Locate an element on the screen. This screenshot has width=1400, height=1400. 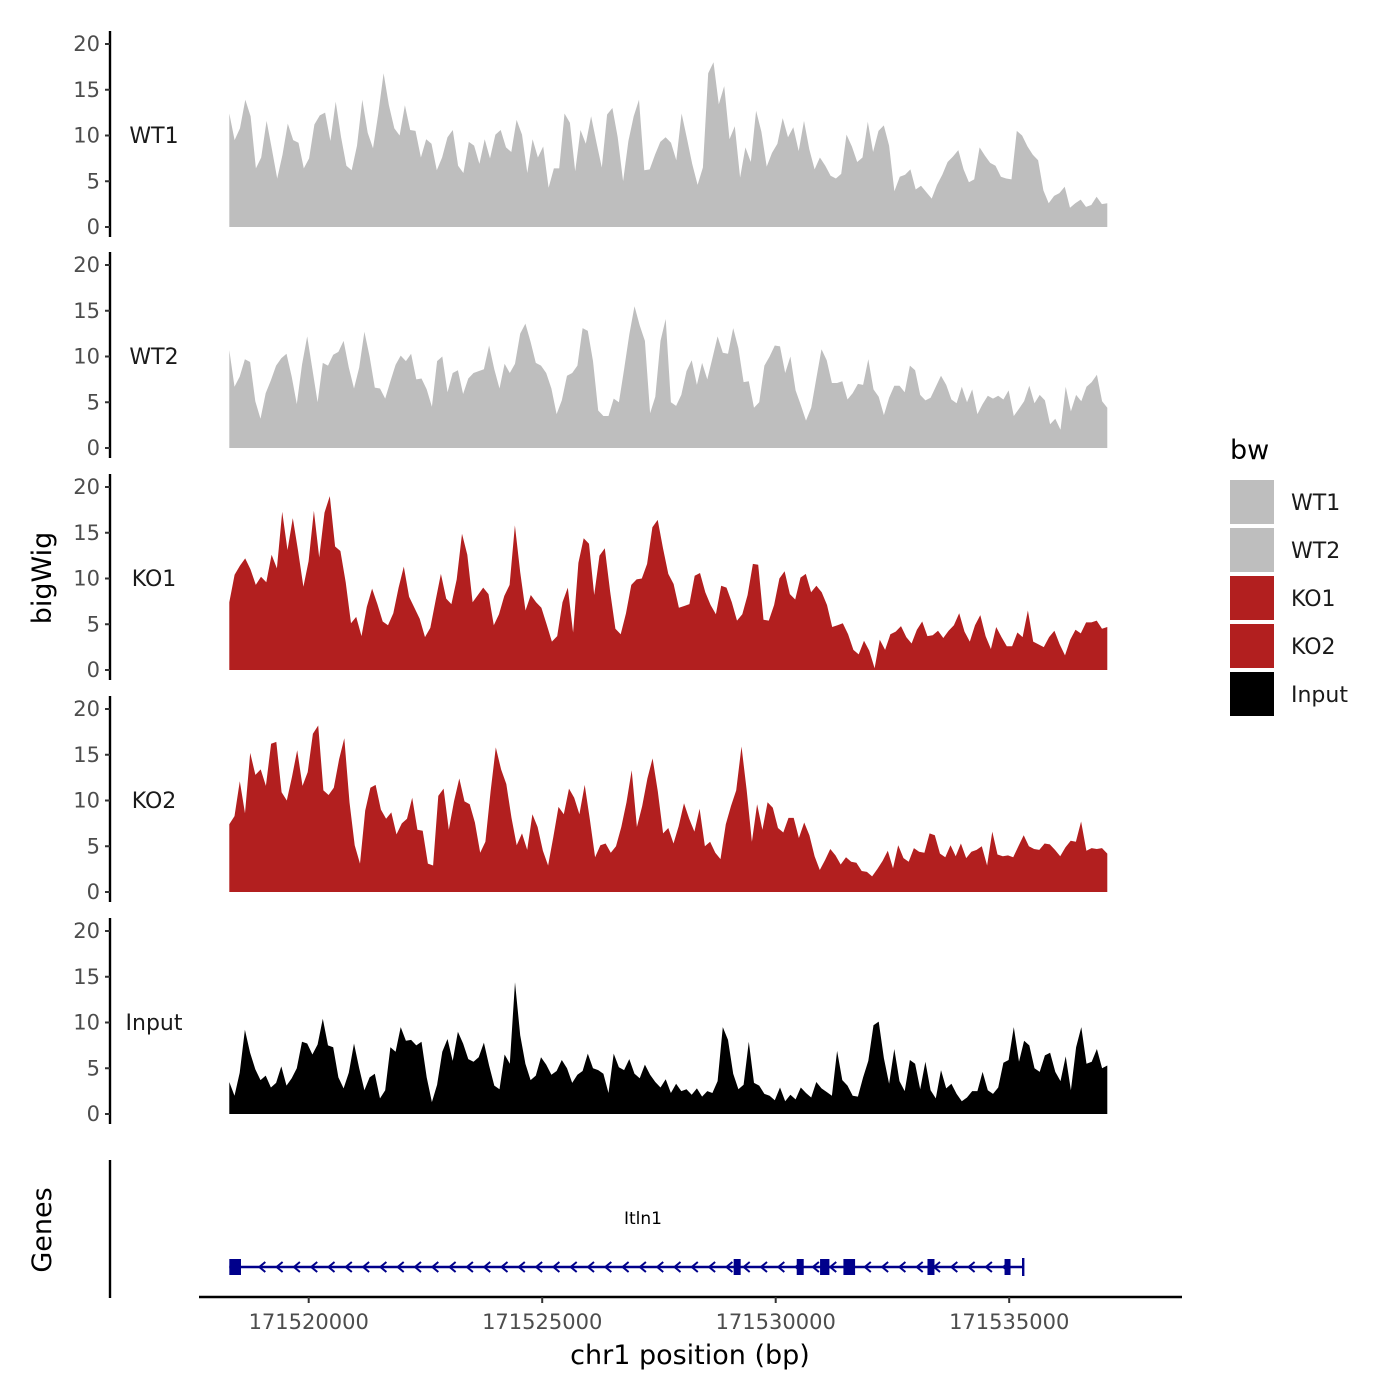
signal-area-wt1 is located at coordinates (668, 144).